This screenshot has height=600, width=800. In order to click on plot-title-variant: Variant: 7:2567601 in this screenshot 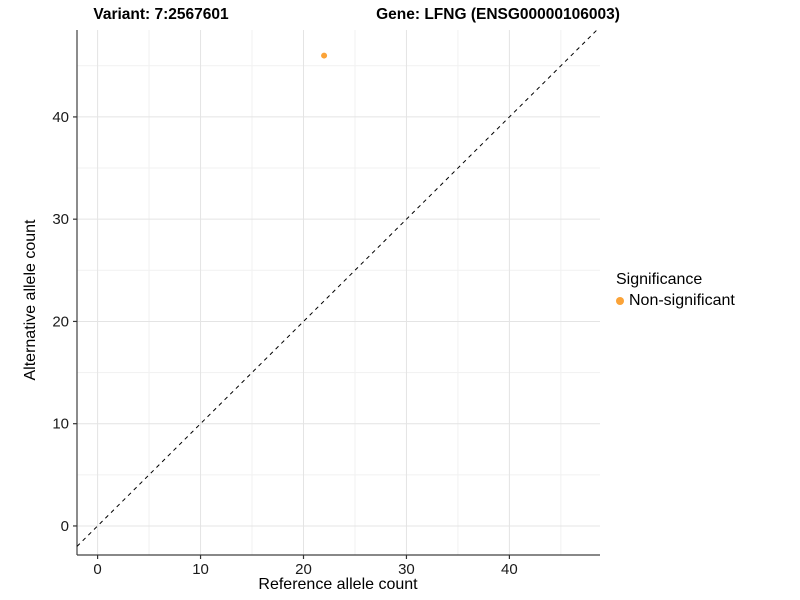, I will do `click(161, 14)`.